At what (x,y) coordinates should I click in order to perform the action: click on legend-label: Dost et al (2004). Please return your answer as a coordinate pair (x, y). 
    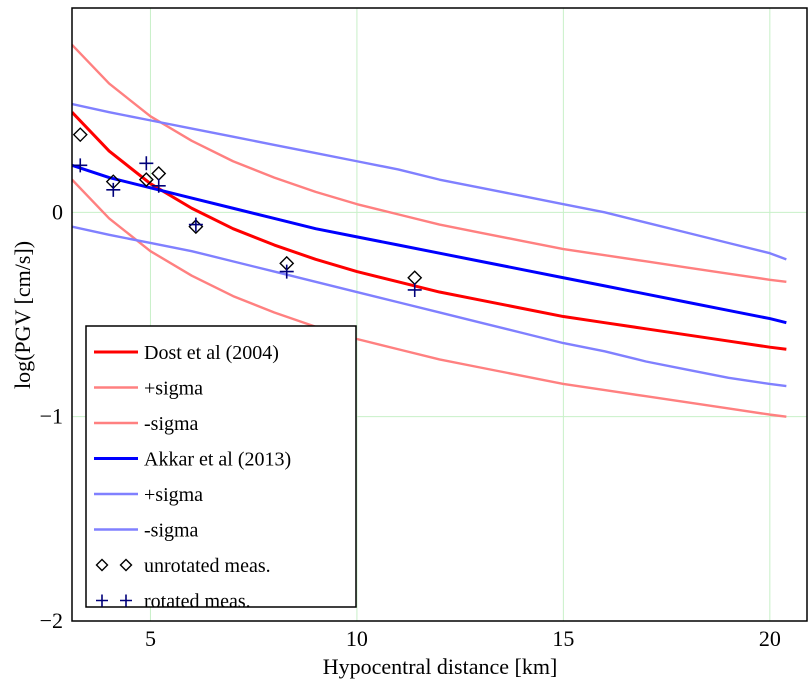
    Looking at the image, I should click on (211, 353).